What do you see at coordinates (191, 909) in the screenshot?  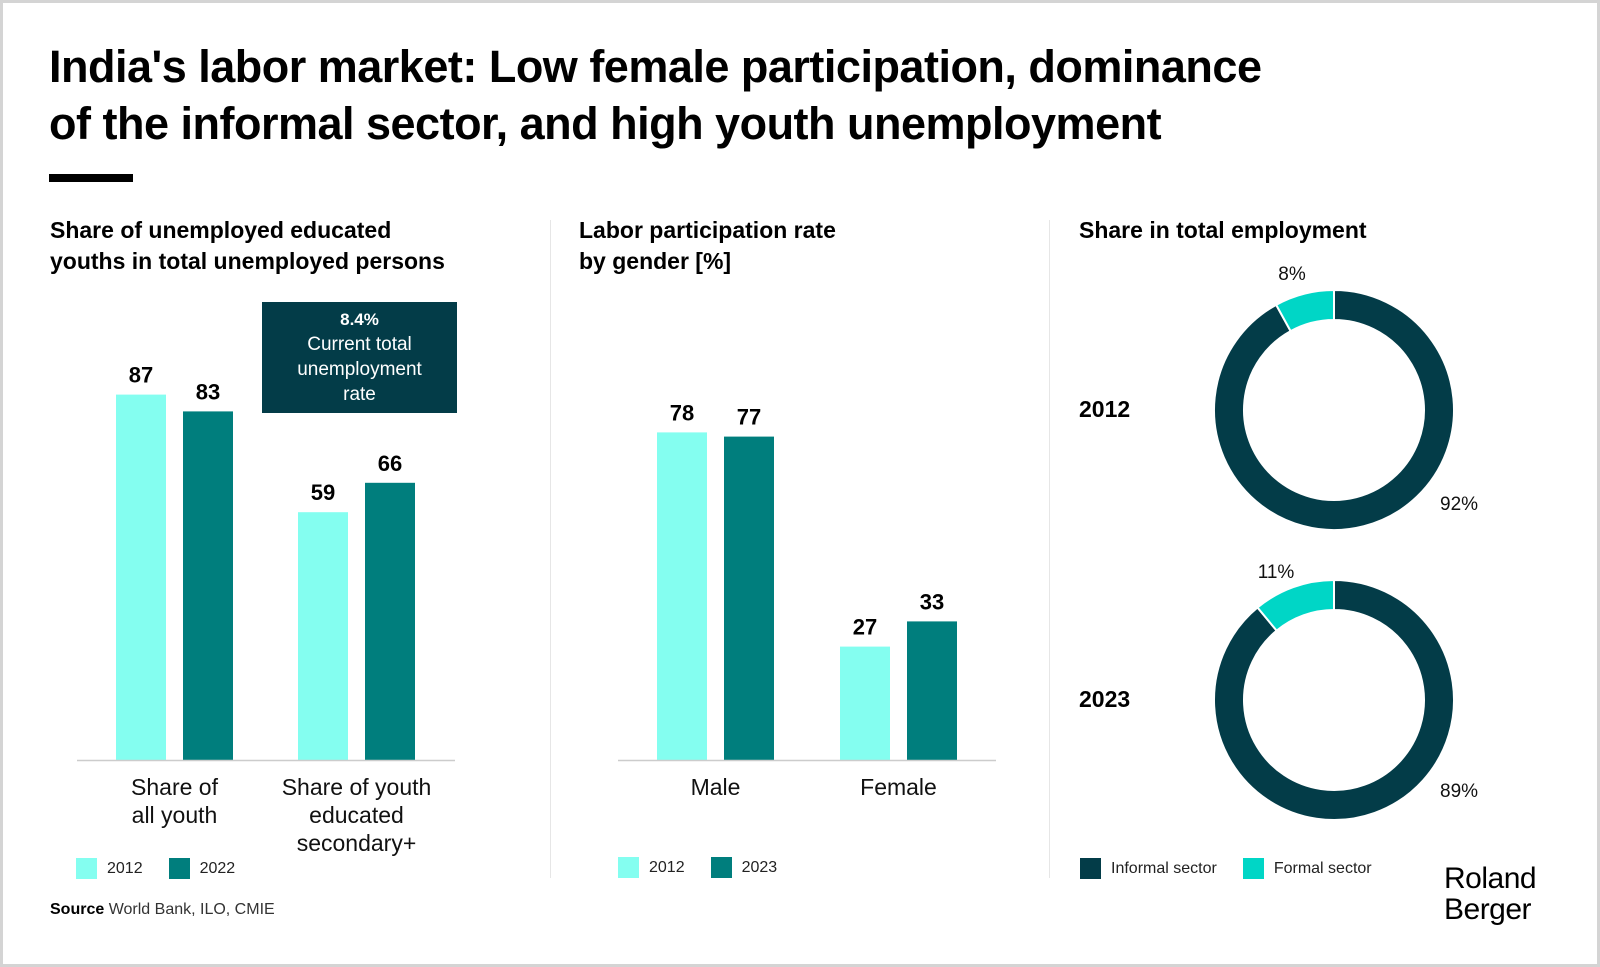 I see `source-text: World Bank, ILO, CMIE` at bounding box center [191, 909].